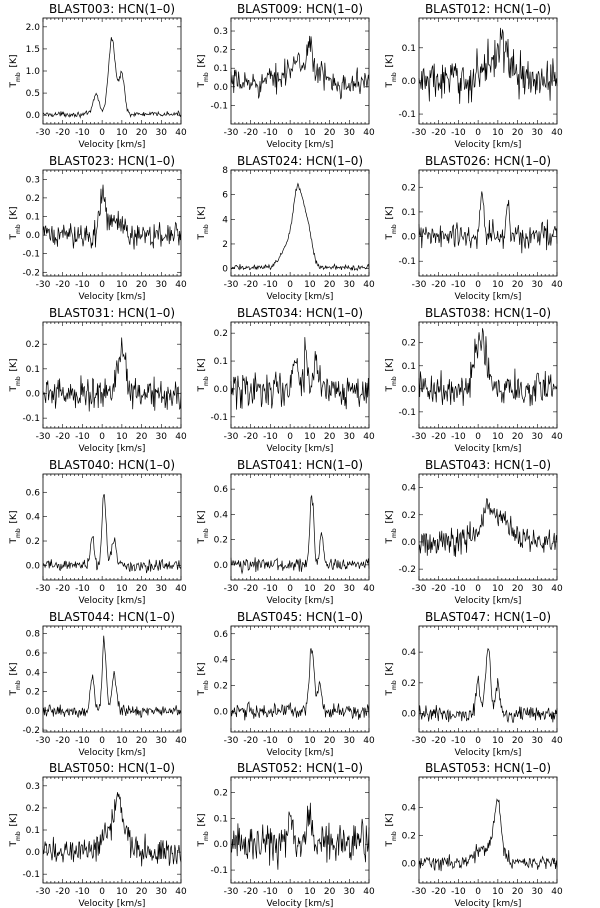 Image resolution: width=600 pixels, height=908 pixels. I want to click on y-tick-label: 0, so click(225, 270).